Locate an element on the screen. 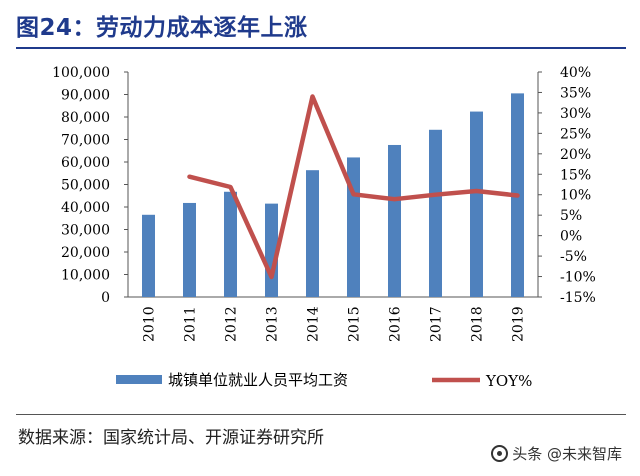 The width and height of the screenshot is (640, 476). y-left-tick-label: 20,000 is located at coordinates (85, 253).